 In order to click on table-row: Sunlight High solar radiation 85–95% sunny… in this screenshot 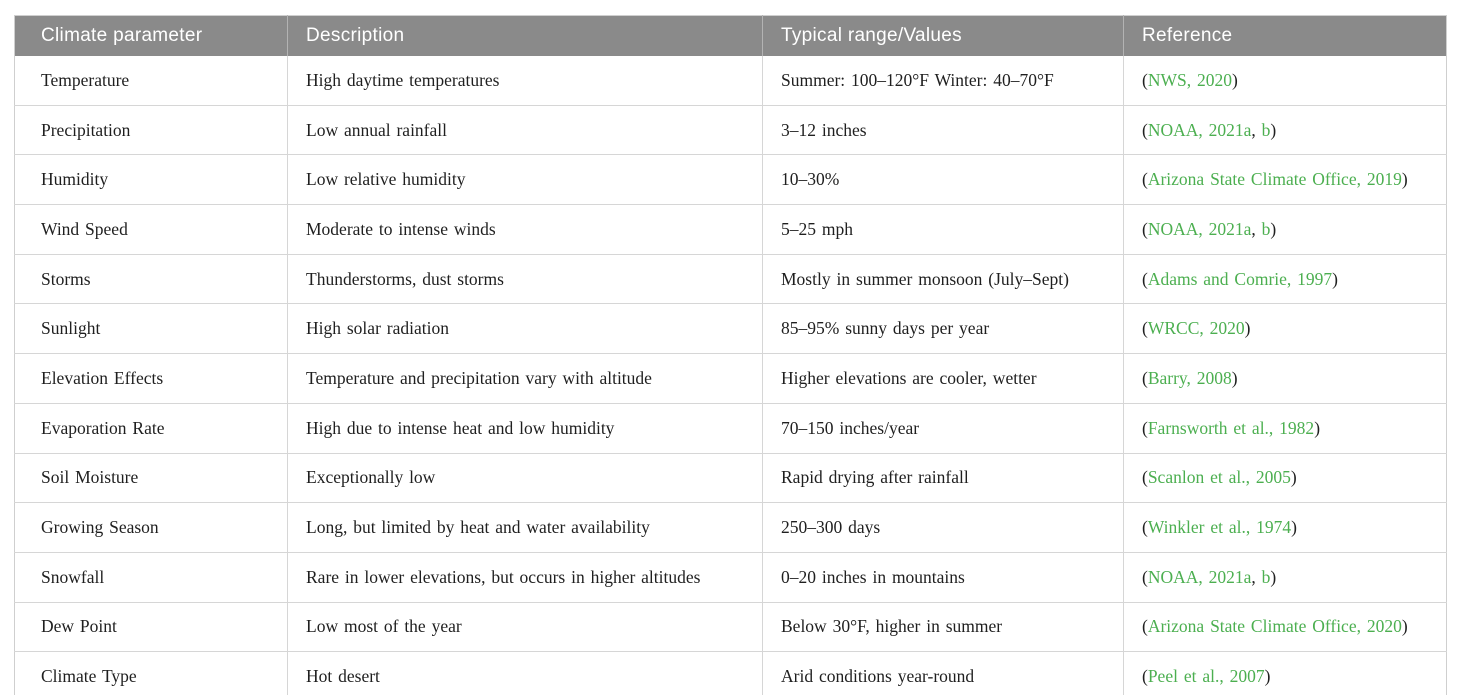, I will do `click(730, 328)`.